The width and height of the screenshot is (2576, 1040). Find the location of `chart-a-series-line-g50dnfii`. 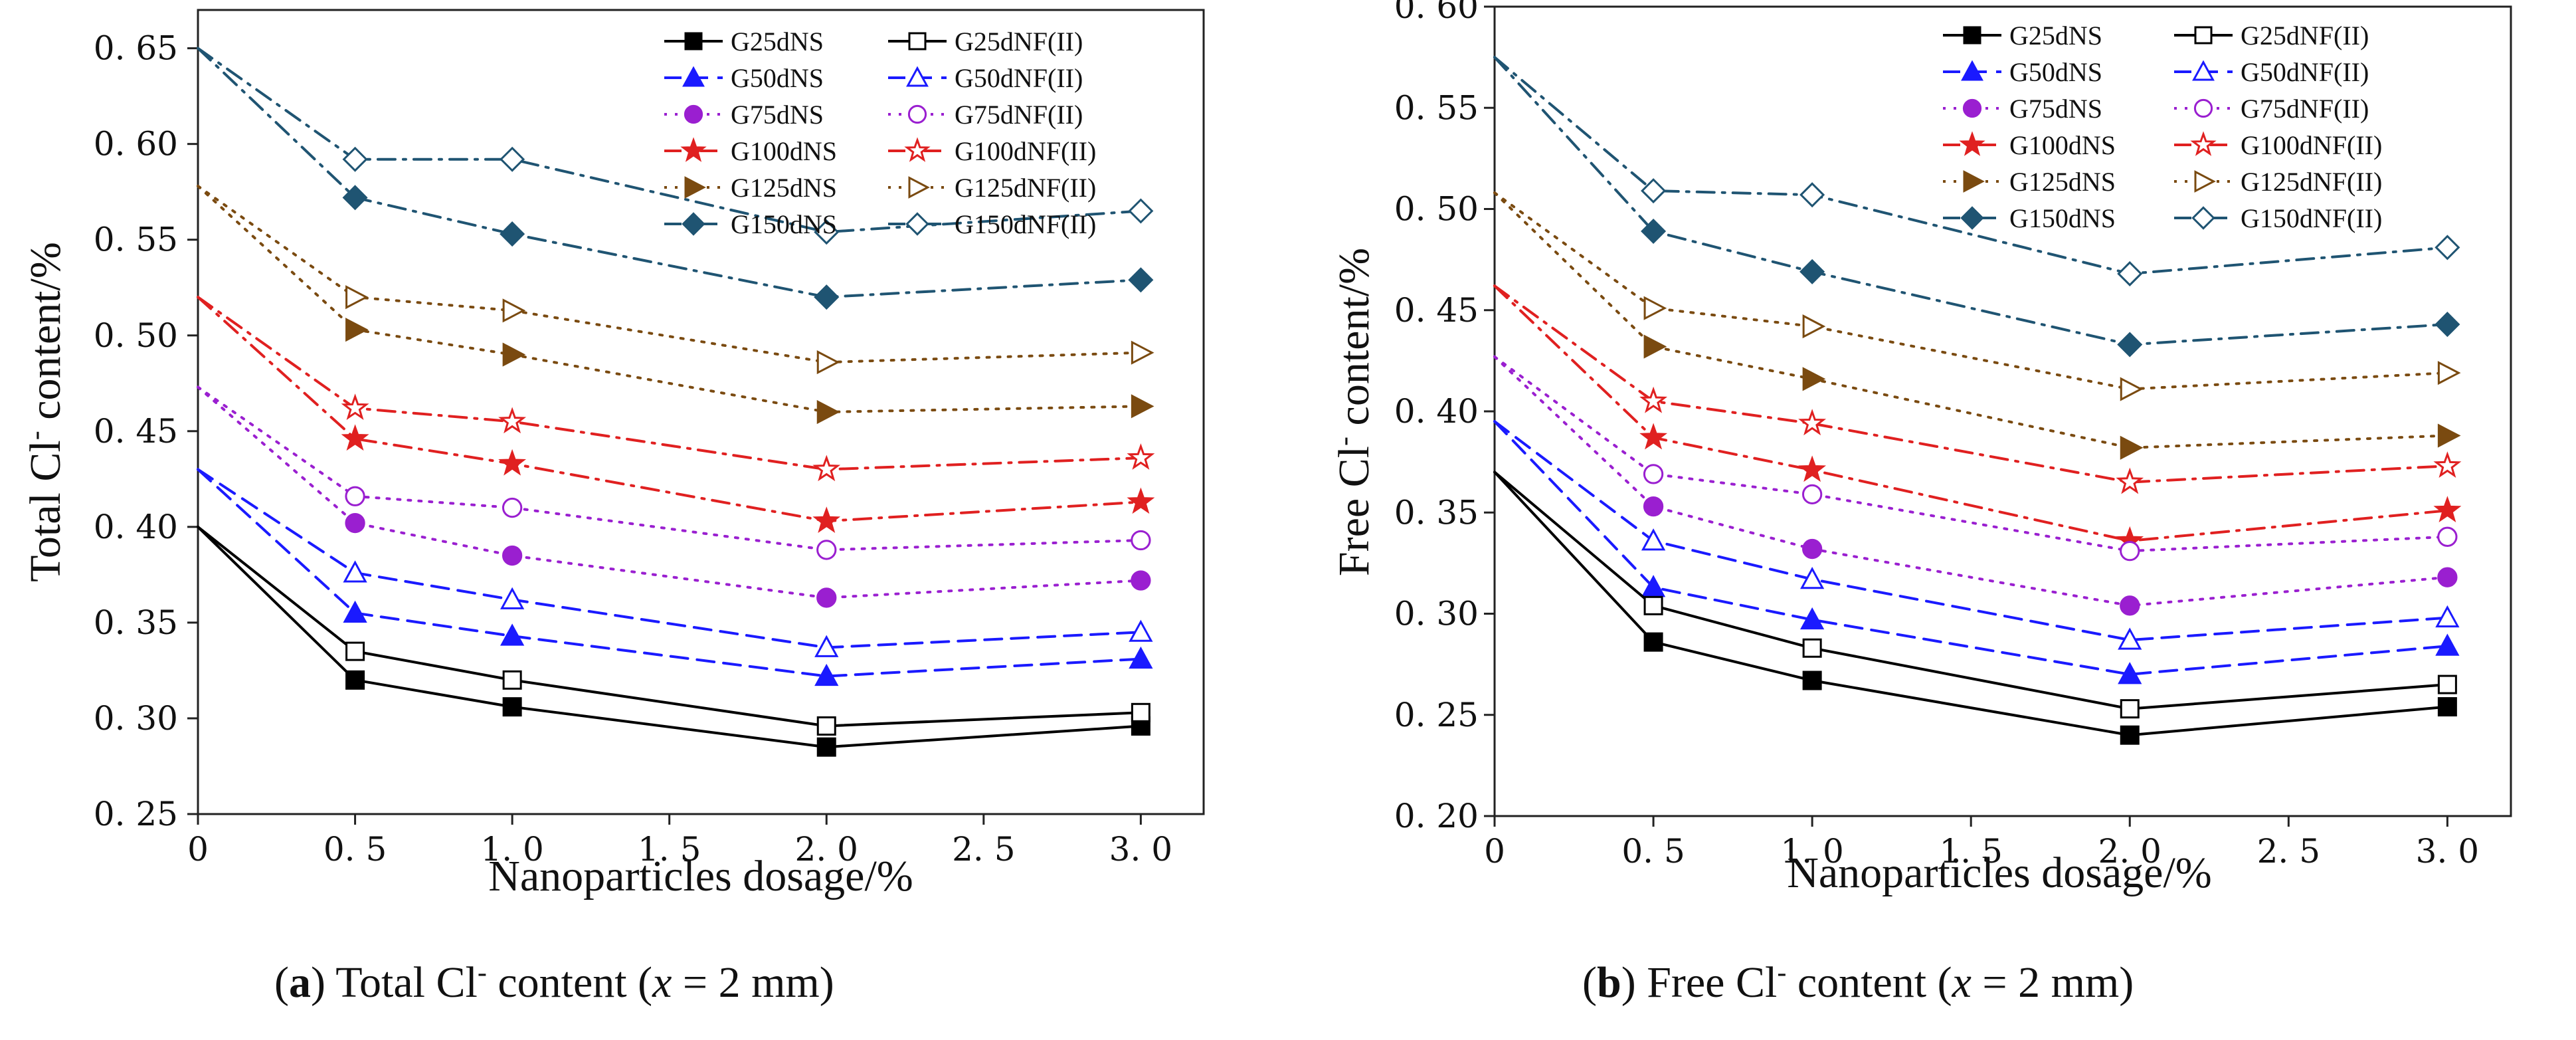

chart-a-series-line-g50dnfii is located at coordinates (670, 558).